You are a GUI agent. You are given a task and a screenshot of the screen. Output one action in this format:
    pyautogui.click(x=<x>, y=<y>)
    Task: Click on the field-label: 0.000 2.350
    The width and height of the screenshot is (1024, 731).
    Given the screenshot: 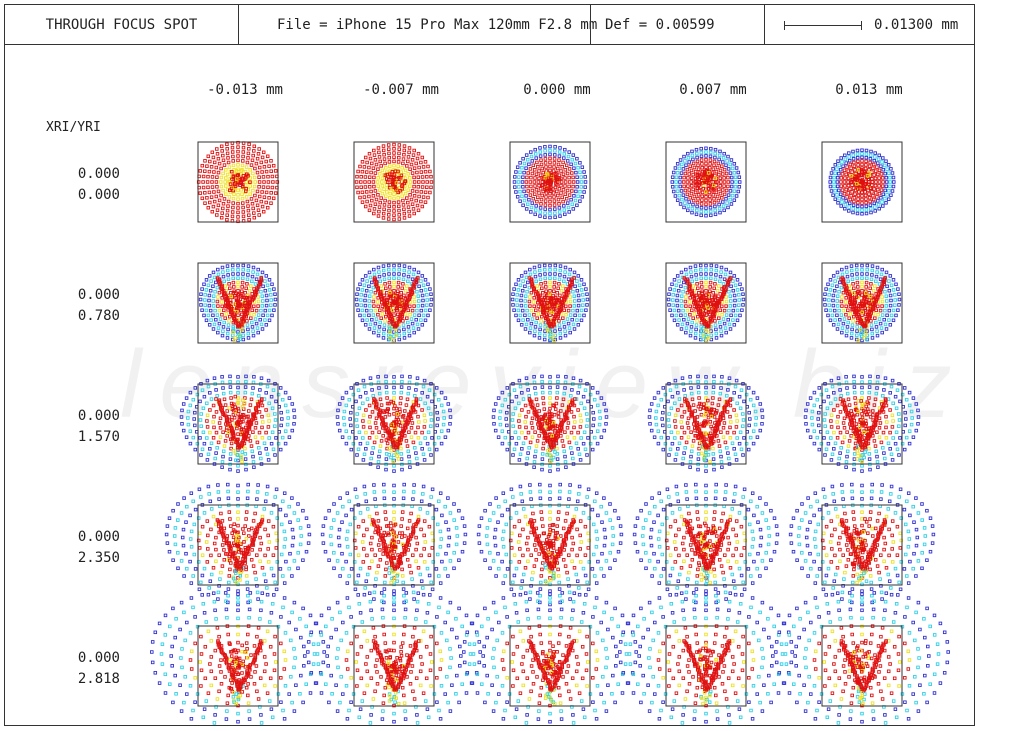 What is the action you would take?
    pyautogui.click(x=85, y=548)
    